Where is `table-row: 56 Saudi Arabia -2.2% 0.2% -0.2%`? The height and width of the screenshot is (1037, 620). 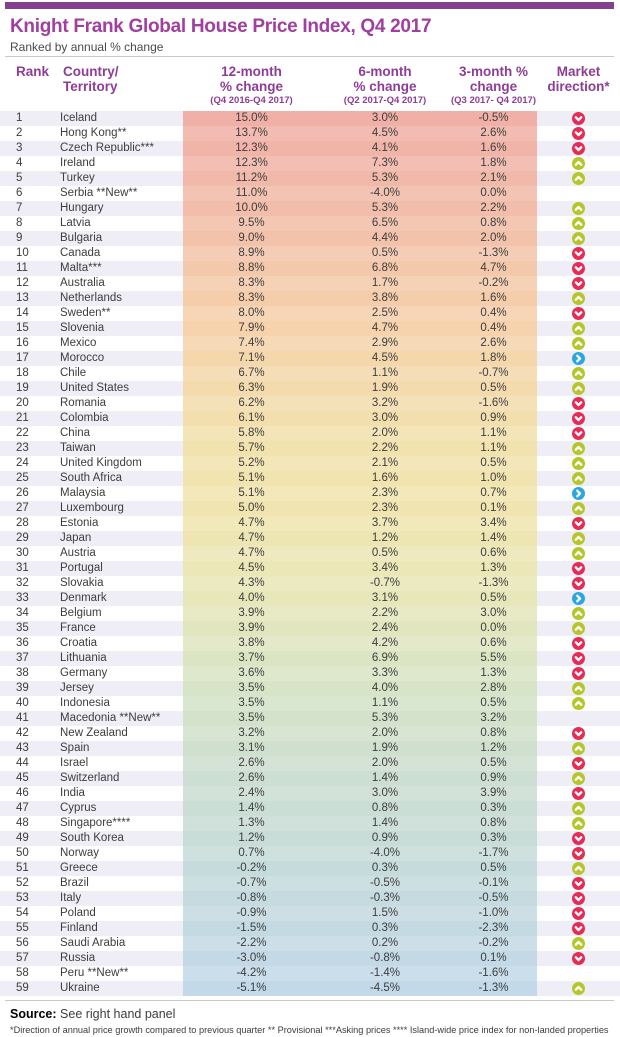 table-row: 56 Saudi Arabia -2.2% 0.2% -0.2% is located at coordinates (310, 943).